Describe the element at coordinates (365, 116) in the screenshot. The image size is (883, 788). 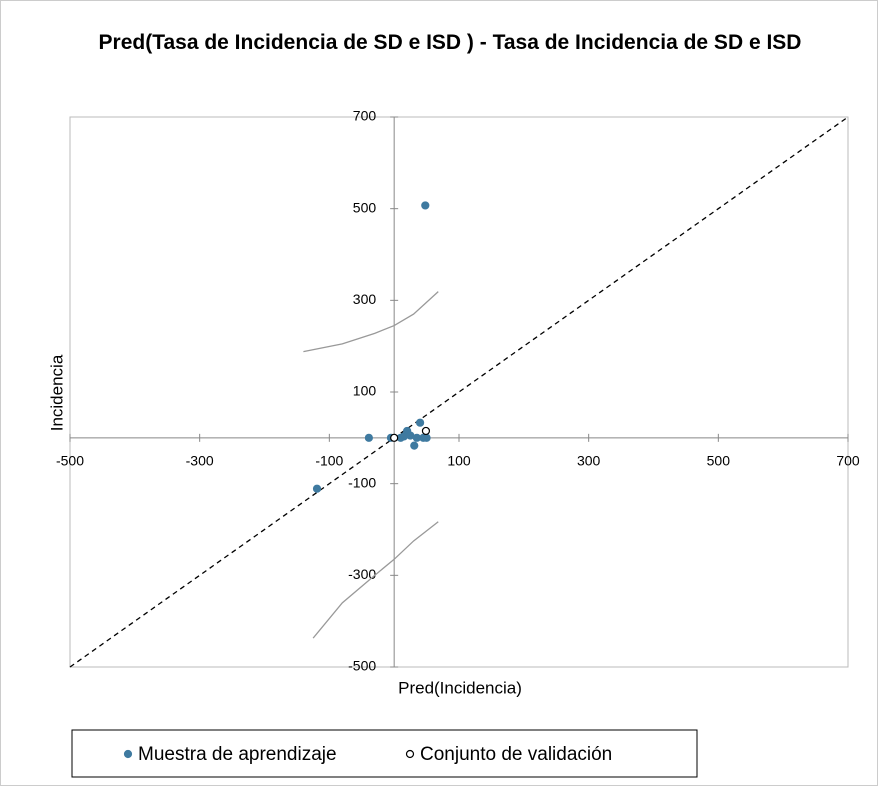
I see `y-tick-label: 700` at that location.